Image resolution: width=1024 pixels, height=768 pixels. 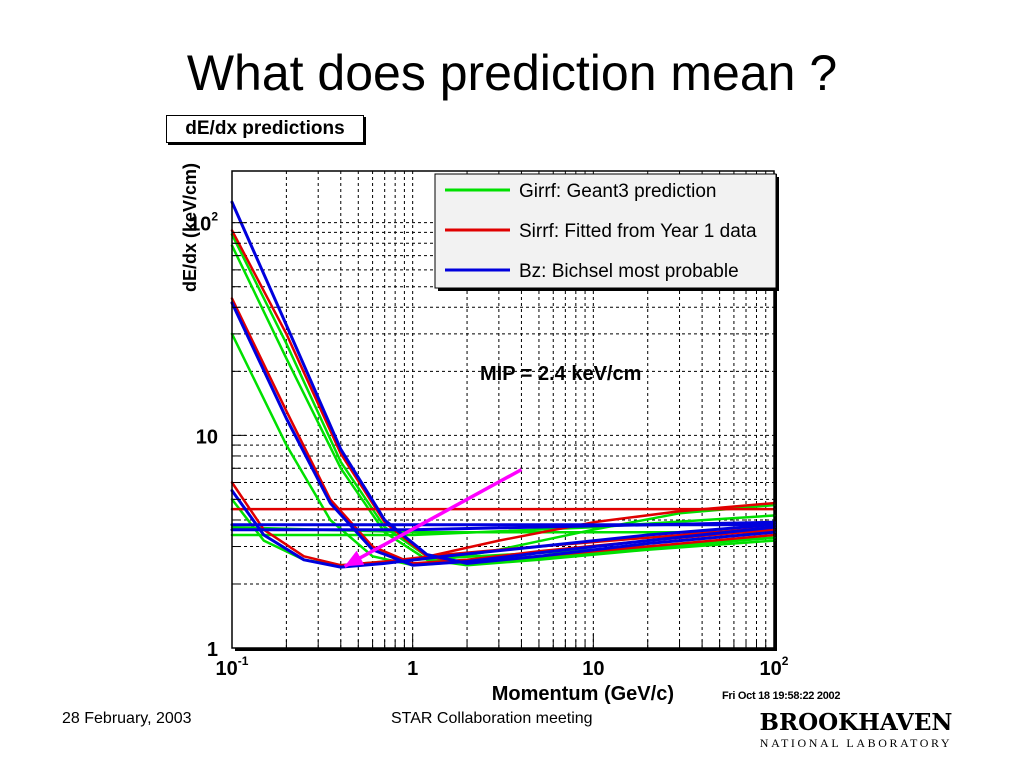 I want to click on slide-title: What does prediction mean ?, so click(x=512, y=73).